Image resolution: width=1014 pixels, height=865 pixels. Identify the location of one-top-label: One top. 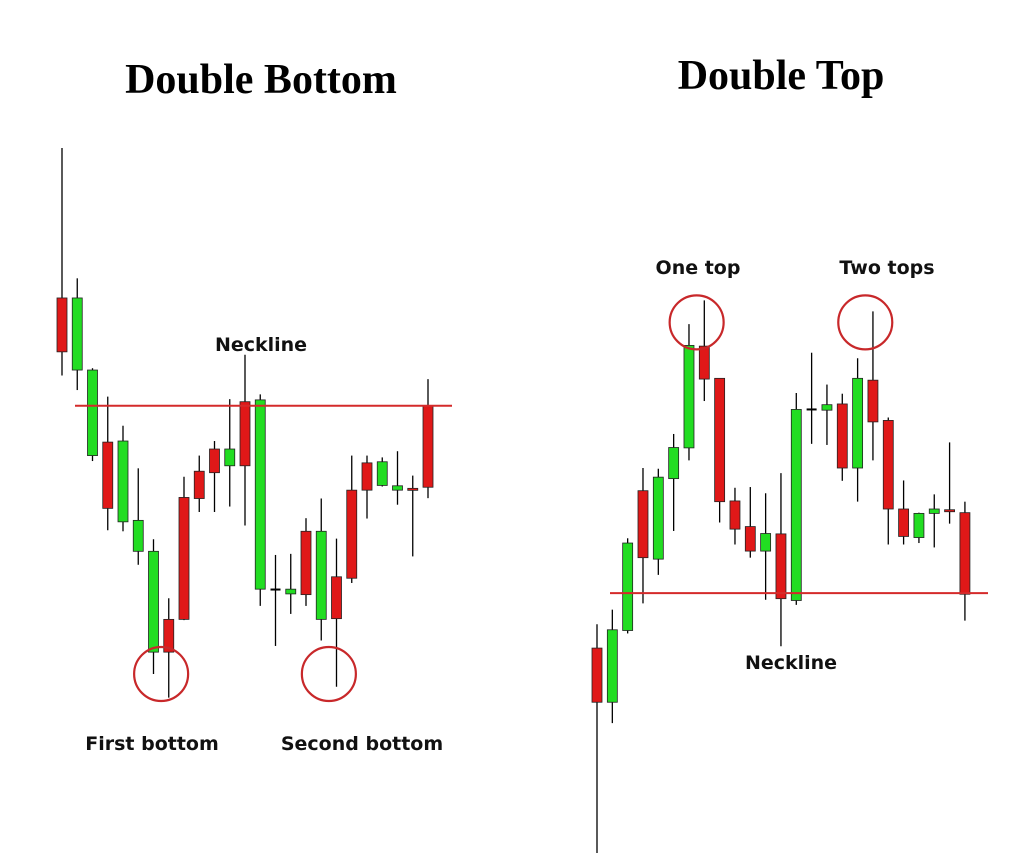
(698, 268).